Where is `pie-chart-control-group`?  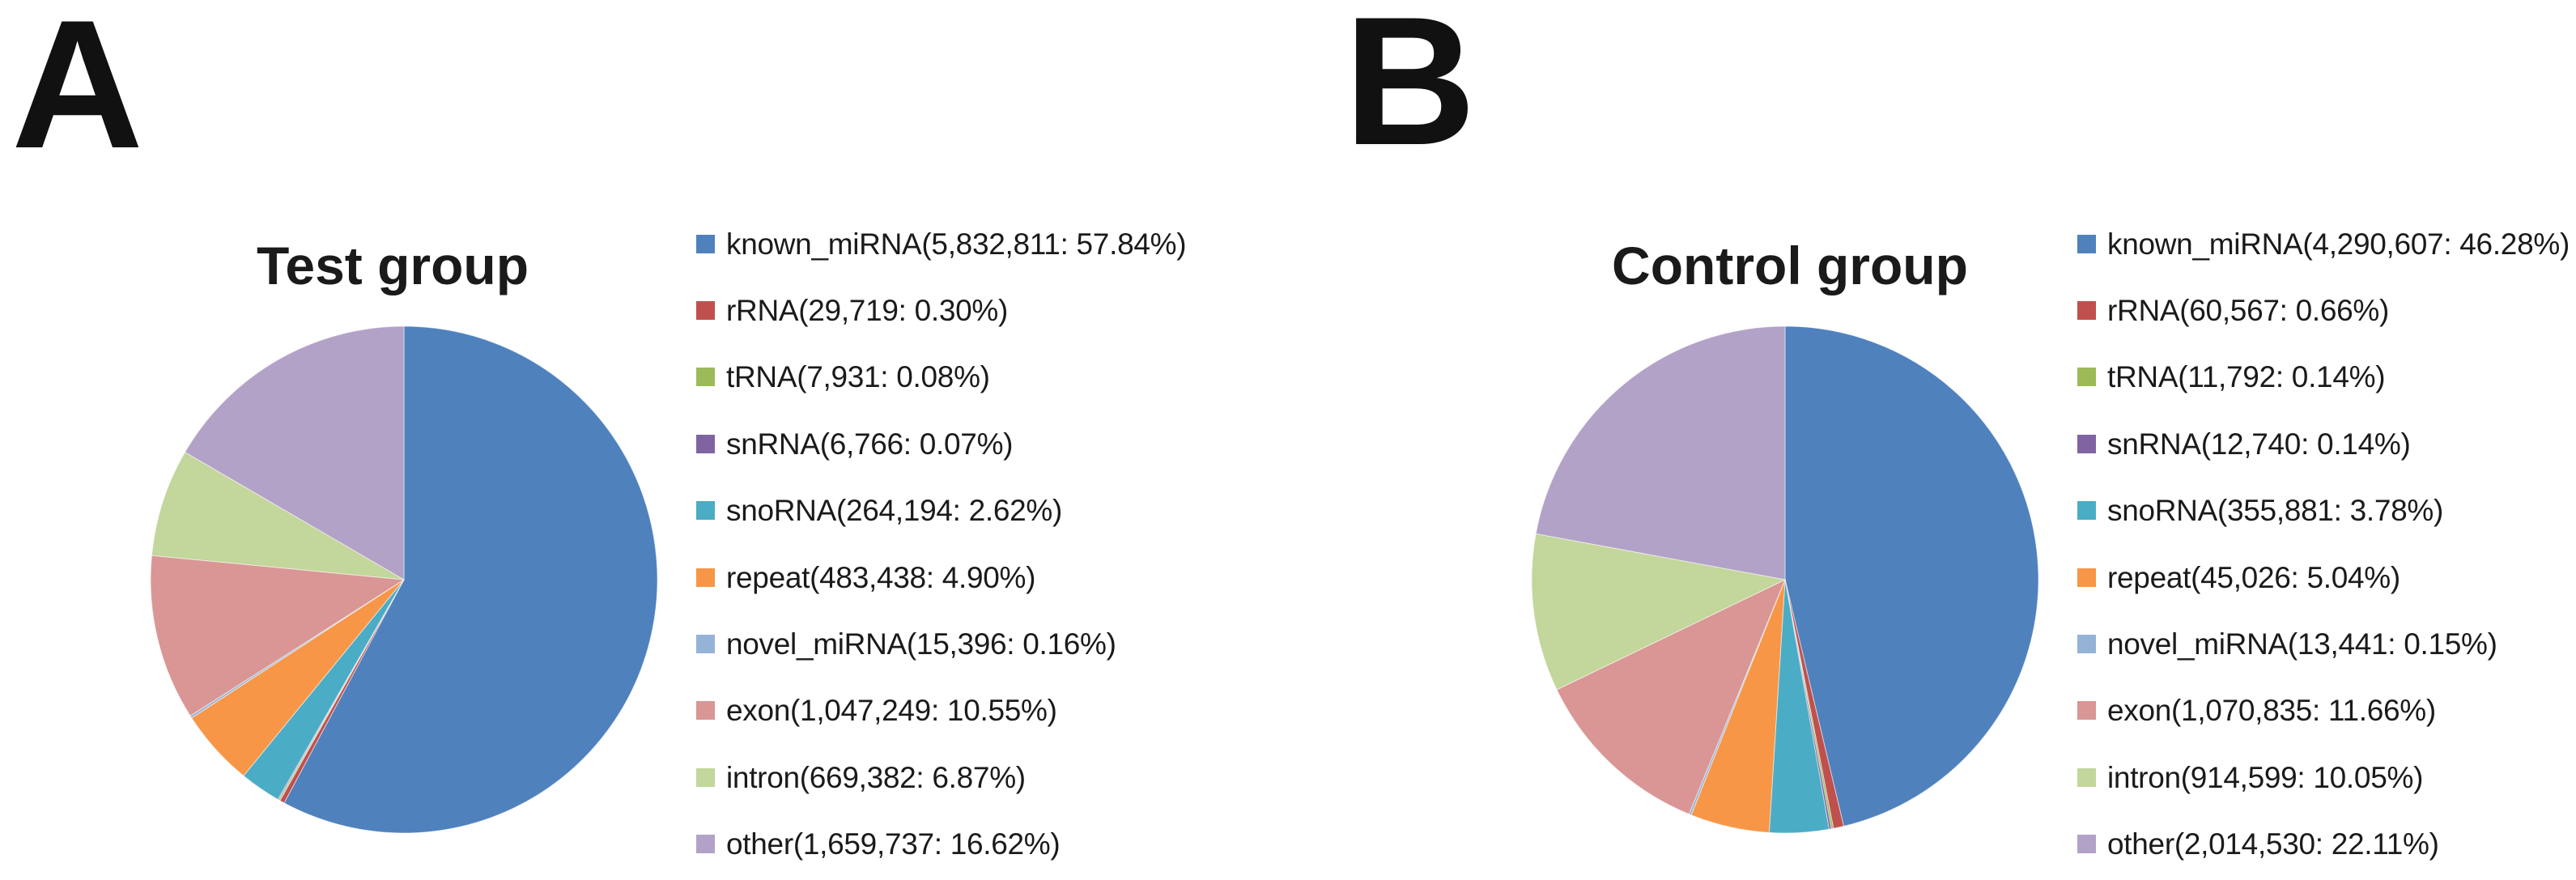
pie-chart-control-group is located at coordinates (1785, 579).